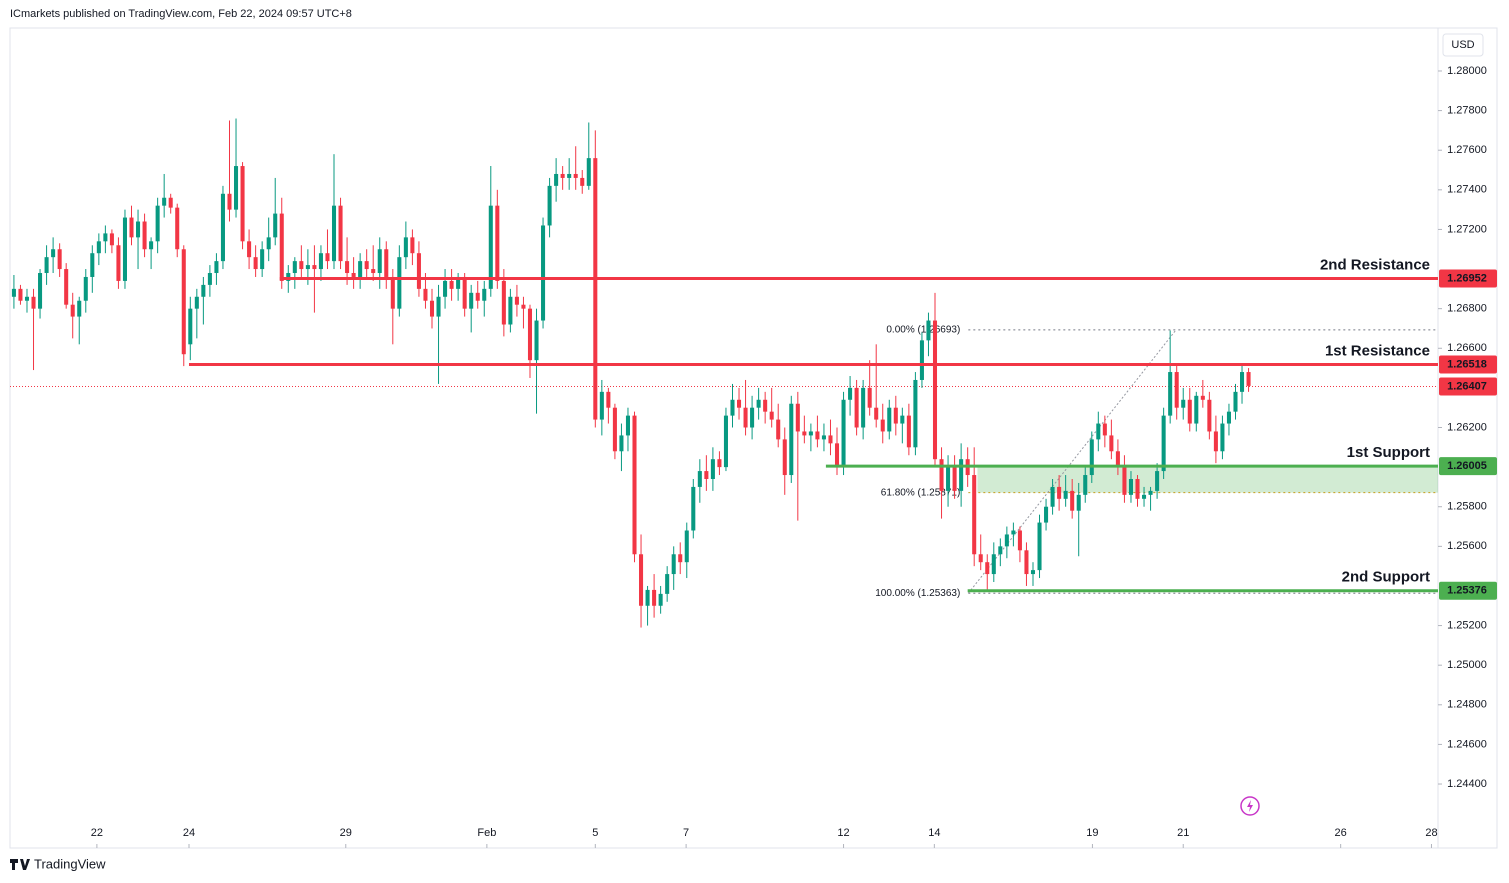  What do you see at coordinates (1467, 625) in the screenshot?
I see `y-tick-label: 1.25200` at bounding box center [1467, 625].